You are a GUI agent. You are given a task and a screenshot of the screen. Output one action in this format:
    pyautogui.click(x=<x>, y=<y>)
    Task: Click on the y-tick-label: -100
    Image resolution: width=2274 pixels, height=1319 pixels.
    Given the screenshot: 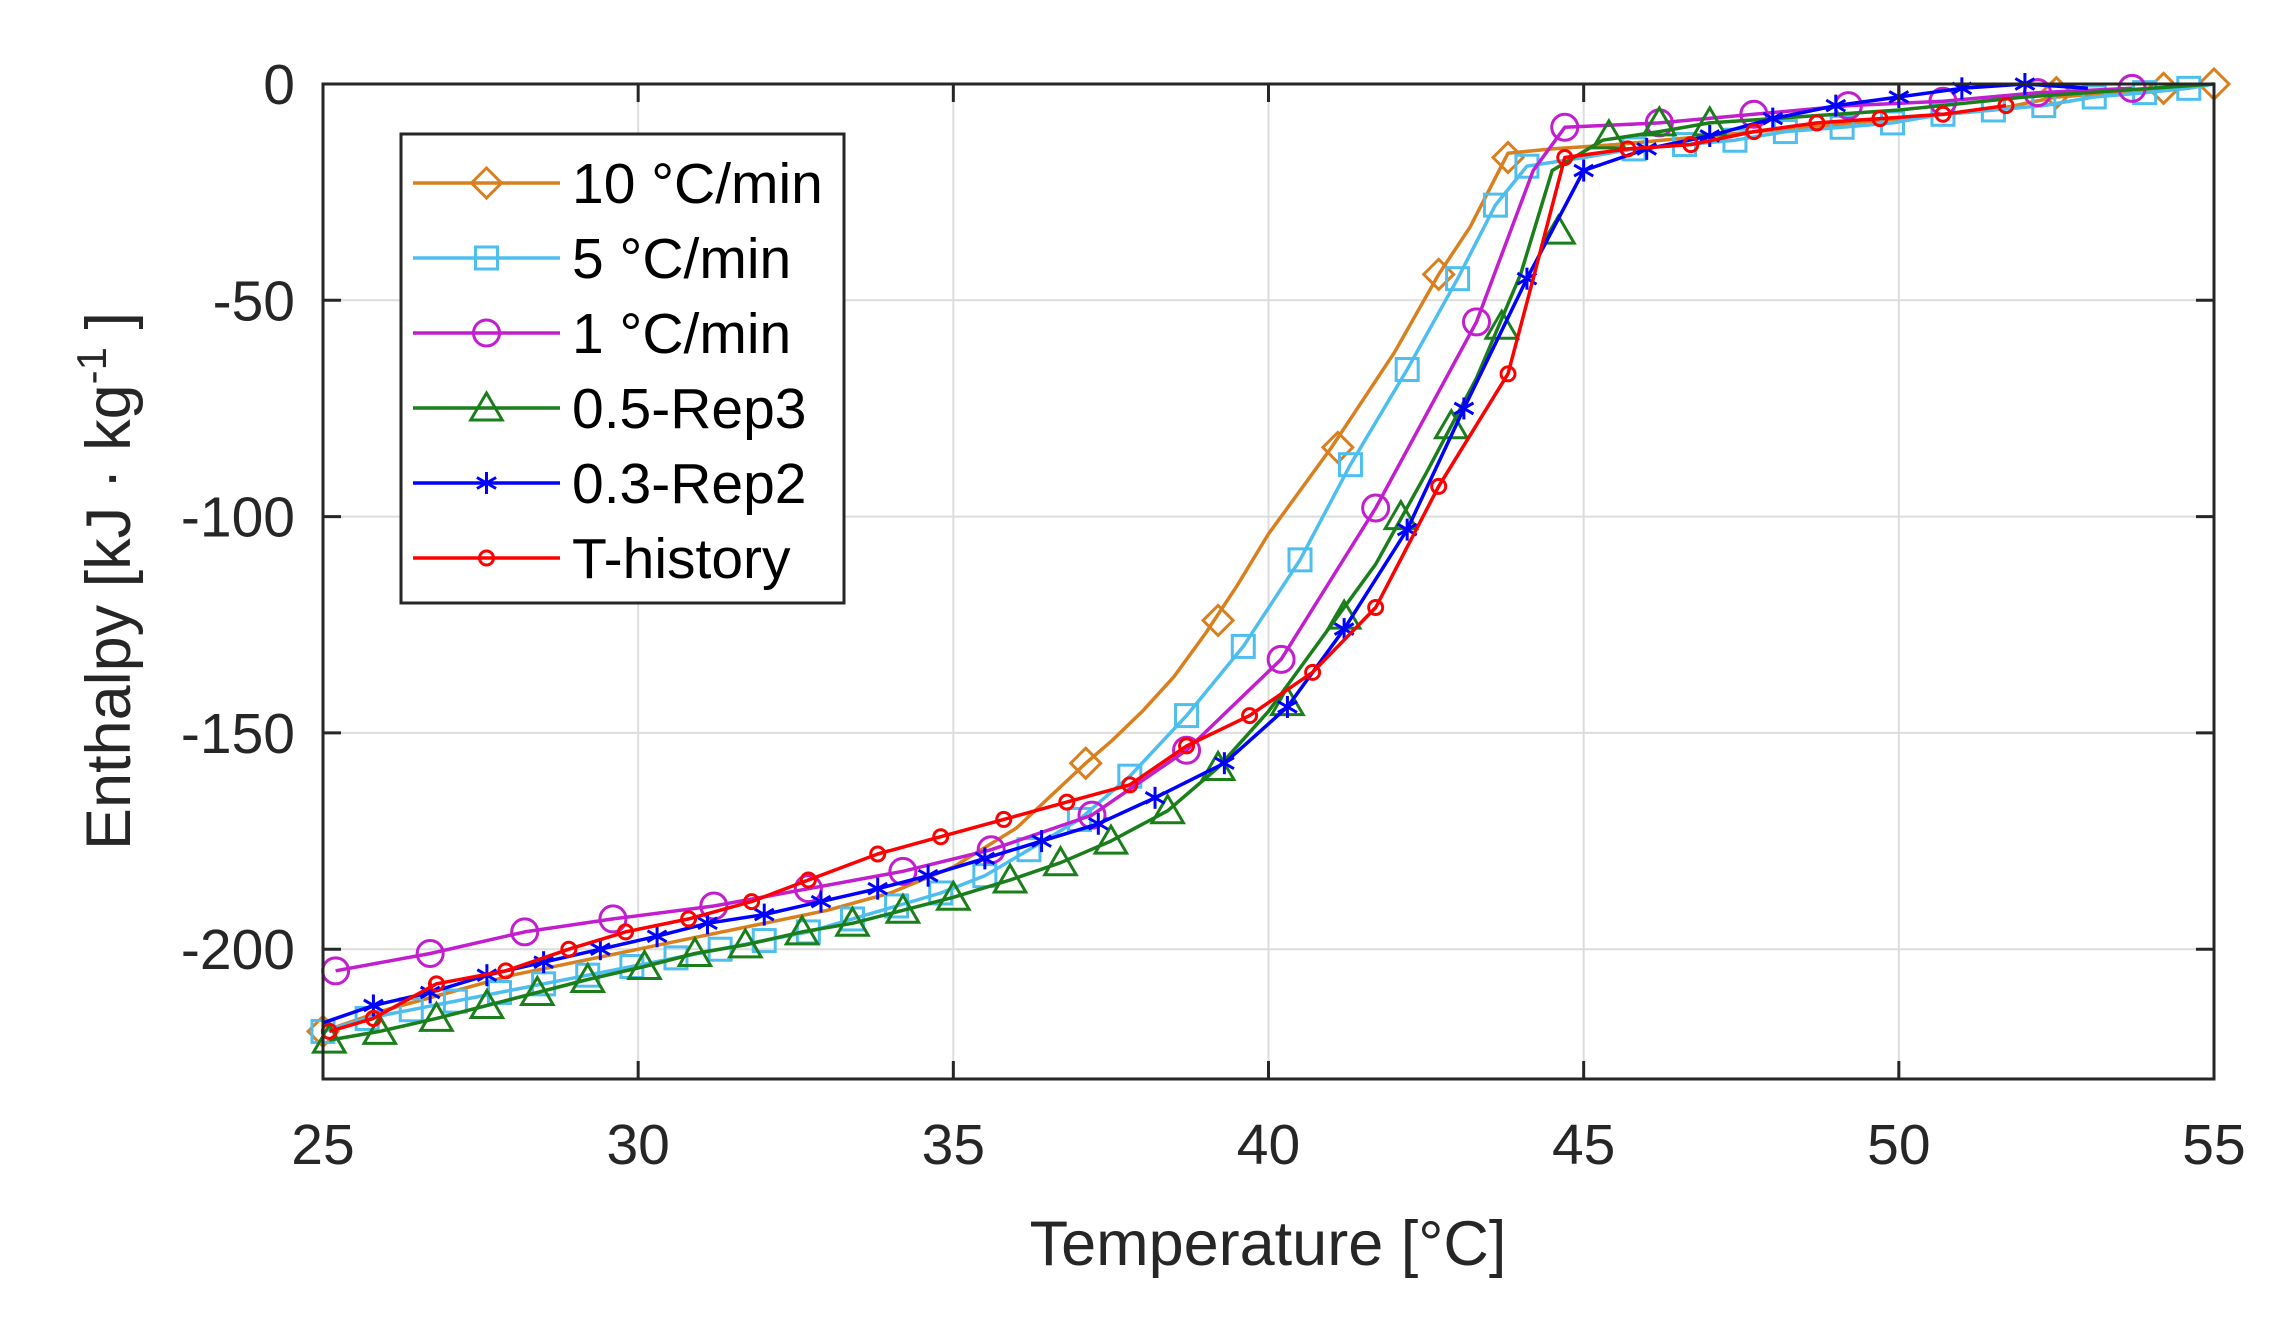 What is the action you would take?
    pyautogui.click(x=238, y=518)
    